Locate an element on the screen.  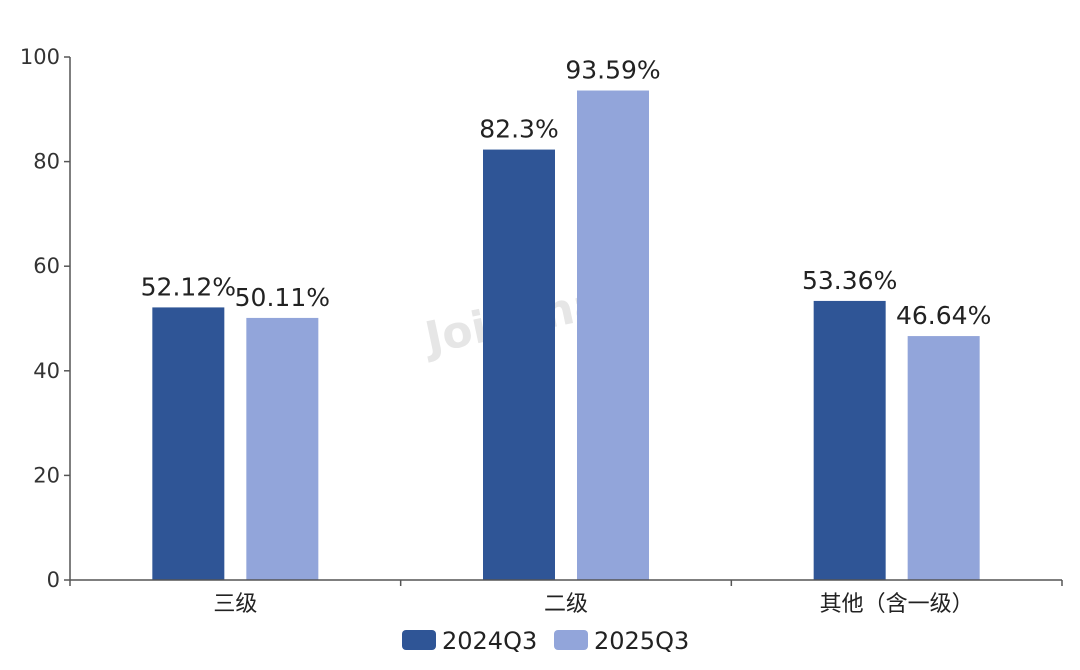
legend-label: 2025Q3 is located at coordinates (641, 641).